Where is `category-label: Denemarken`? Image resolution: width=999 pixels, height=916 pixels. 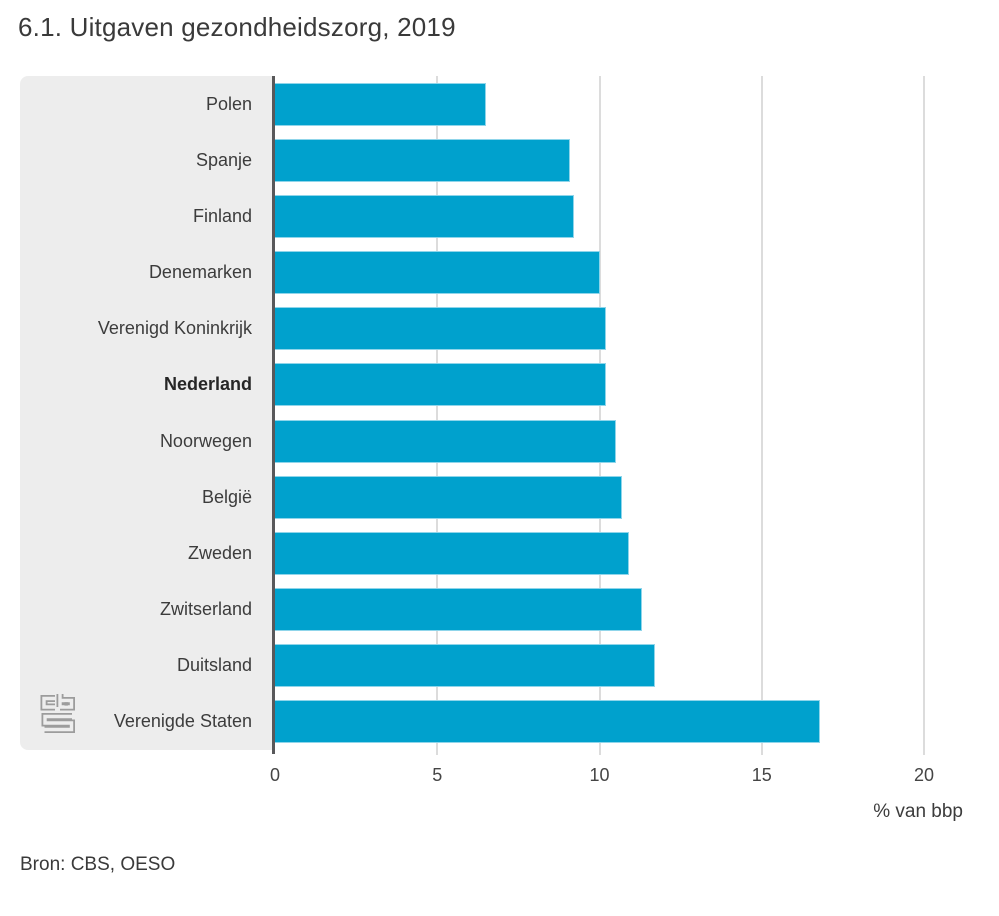
category-label: Denemarken is located at coordinates (200, 272).